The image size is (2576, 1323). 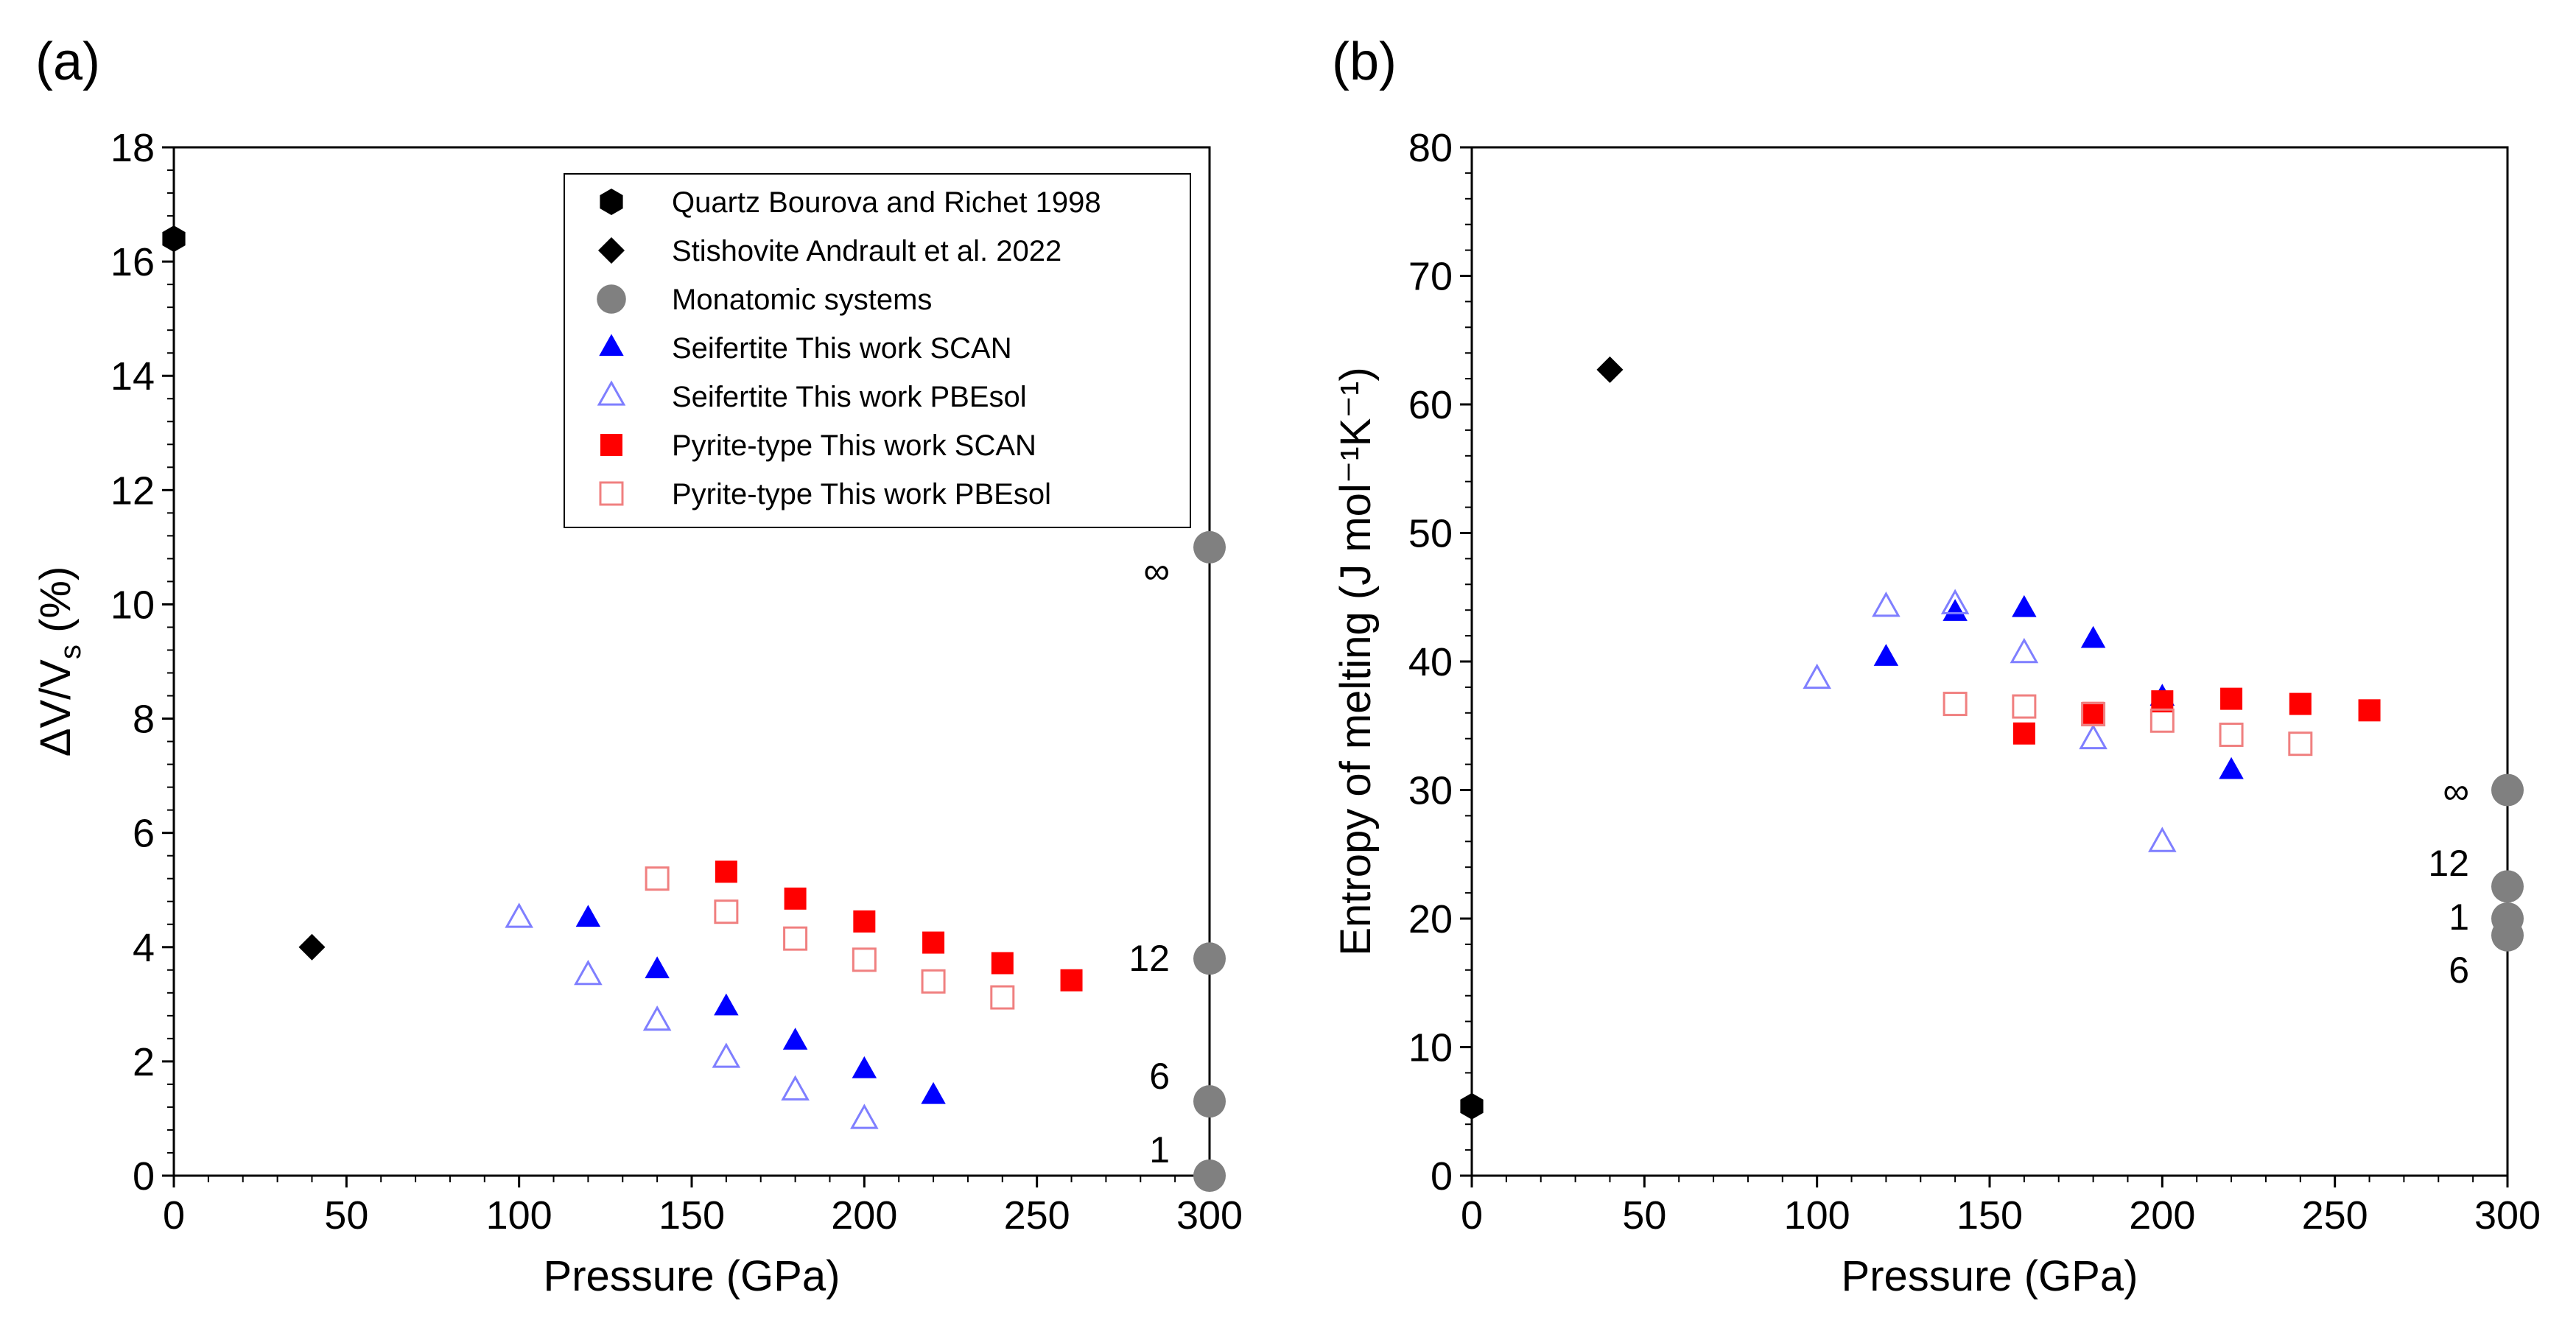 I want to click on legend-item: Quartz Bourova and Richet 1998, so click(x=850, y=203).